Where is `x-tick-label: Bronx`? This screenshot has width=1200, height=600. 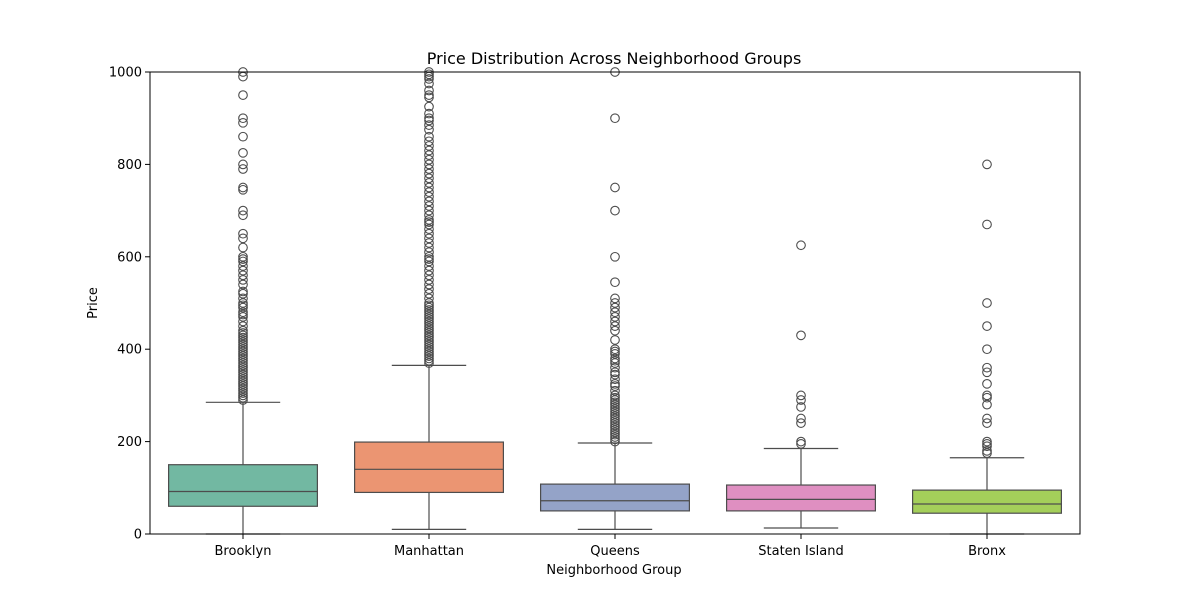
x-tick-label: Bronx is located at coordinates (987, 551).